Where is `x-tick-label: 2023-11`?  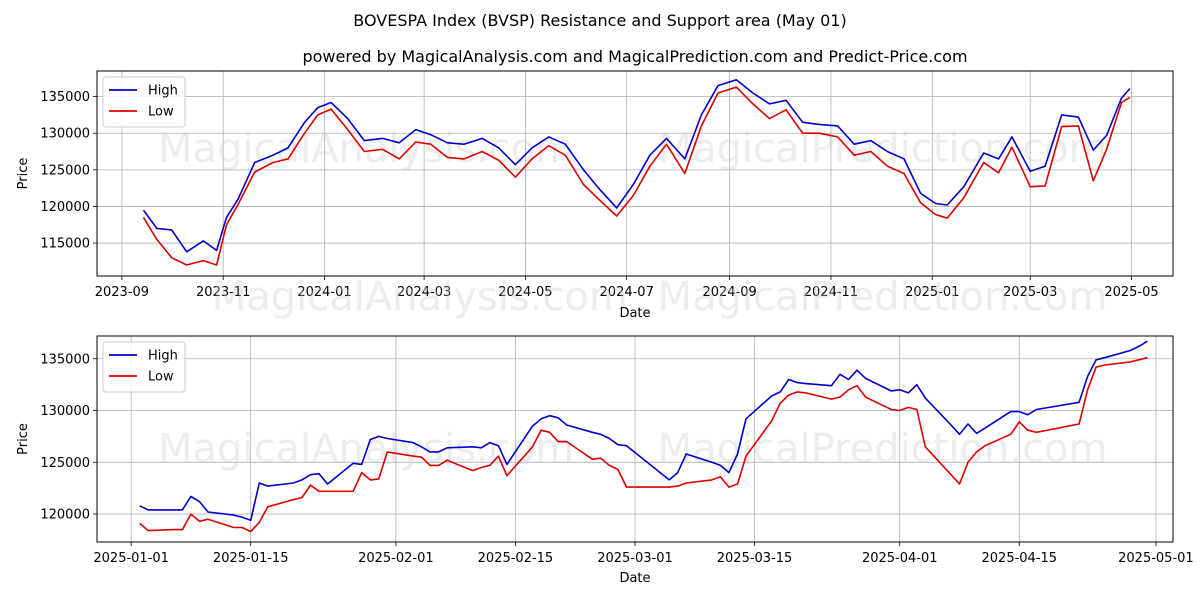 x-tick-label: 2023-11 is located at coordinates (223, 292).